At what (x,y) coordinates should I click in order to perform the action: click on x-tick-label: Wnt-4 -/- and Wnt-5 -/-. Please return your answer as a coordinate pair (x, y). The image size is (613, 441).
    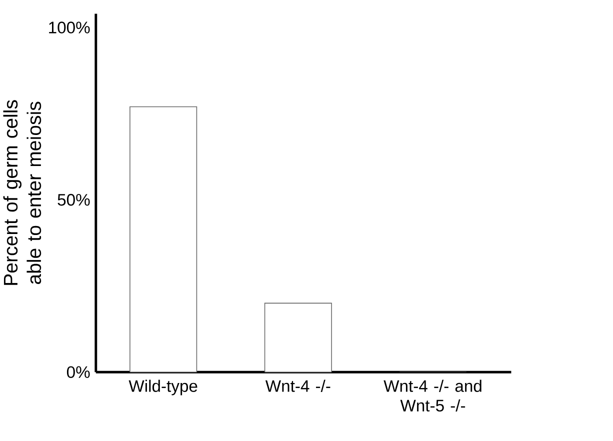
    Looking at the image, I should click on (433, 396).